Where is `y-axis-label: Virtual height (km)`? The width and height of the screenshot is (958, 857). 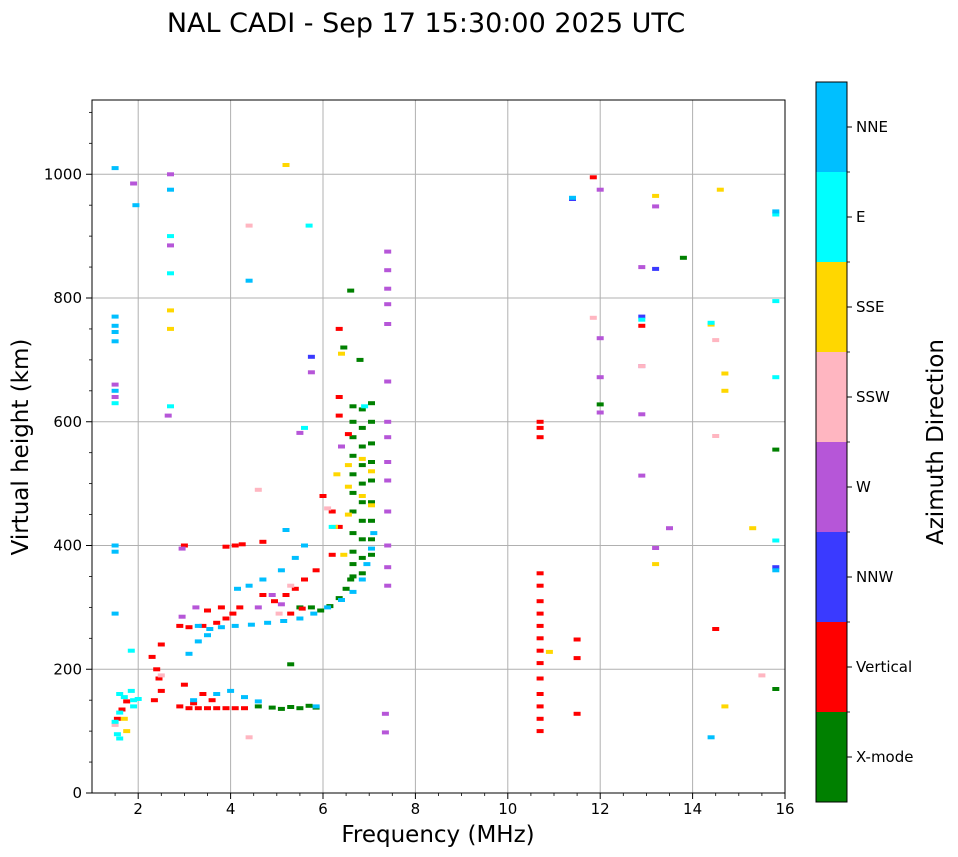
y-axis-label: Virtual height (km) is located at coordinates (21, 447).